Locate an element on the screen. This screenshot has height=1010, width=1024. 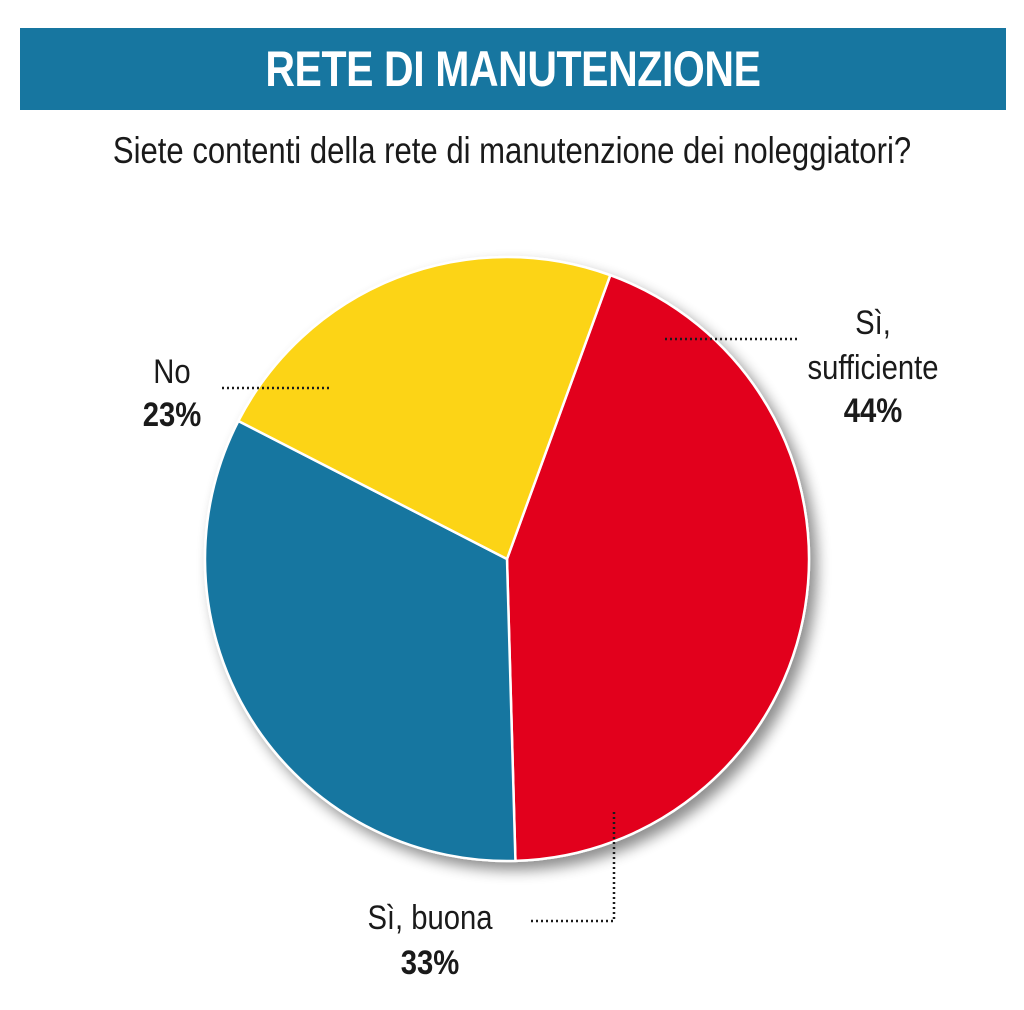
chart-title: RETE DI MANUTENZIONE is located at coordinates (513, 69).